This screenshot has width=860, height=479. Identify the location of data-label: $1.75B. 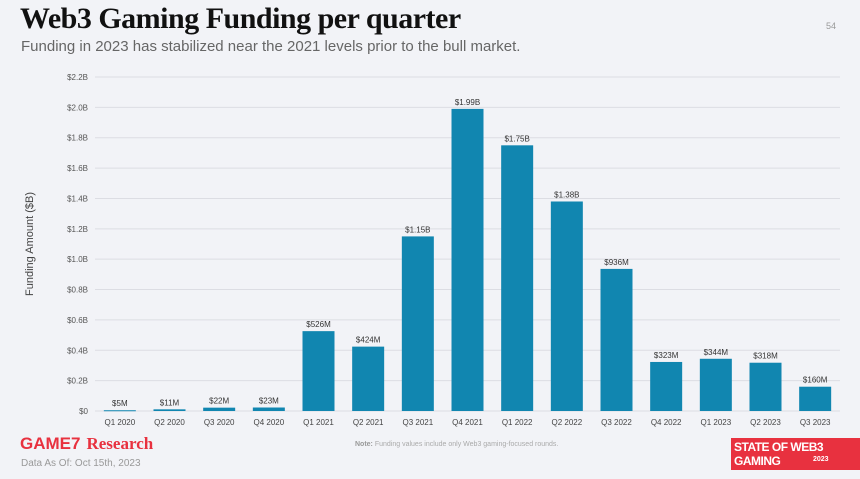
(516, 138).